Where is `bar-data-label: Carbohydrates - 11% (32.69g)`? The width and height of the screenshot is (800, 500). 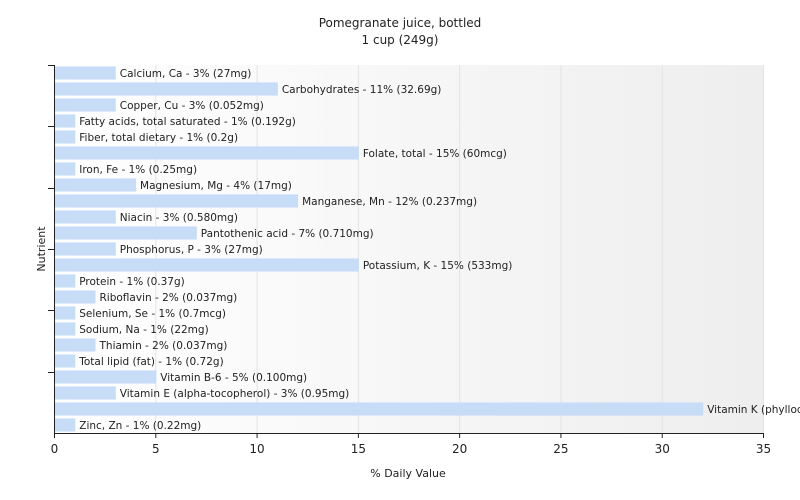
bar-data-label: Carbohydrates - 11% (32.69g) is located at coordinates (362, 90).